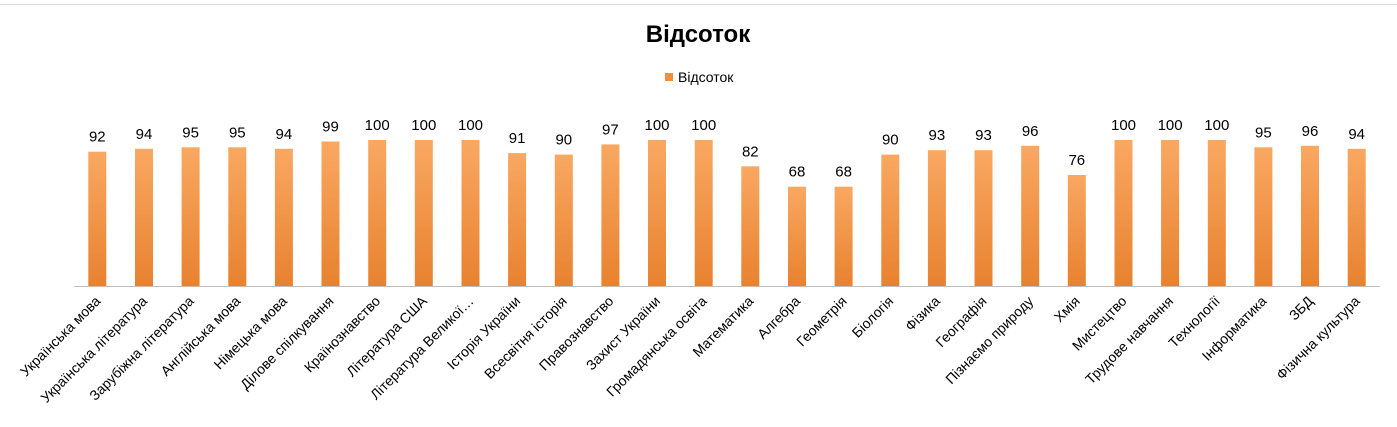  Describe the element at coordinates (922, 313) in the screenshot. I see `category-label: Фізика` at that location.